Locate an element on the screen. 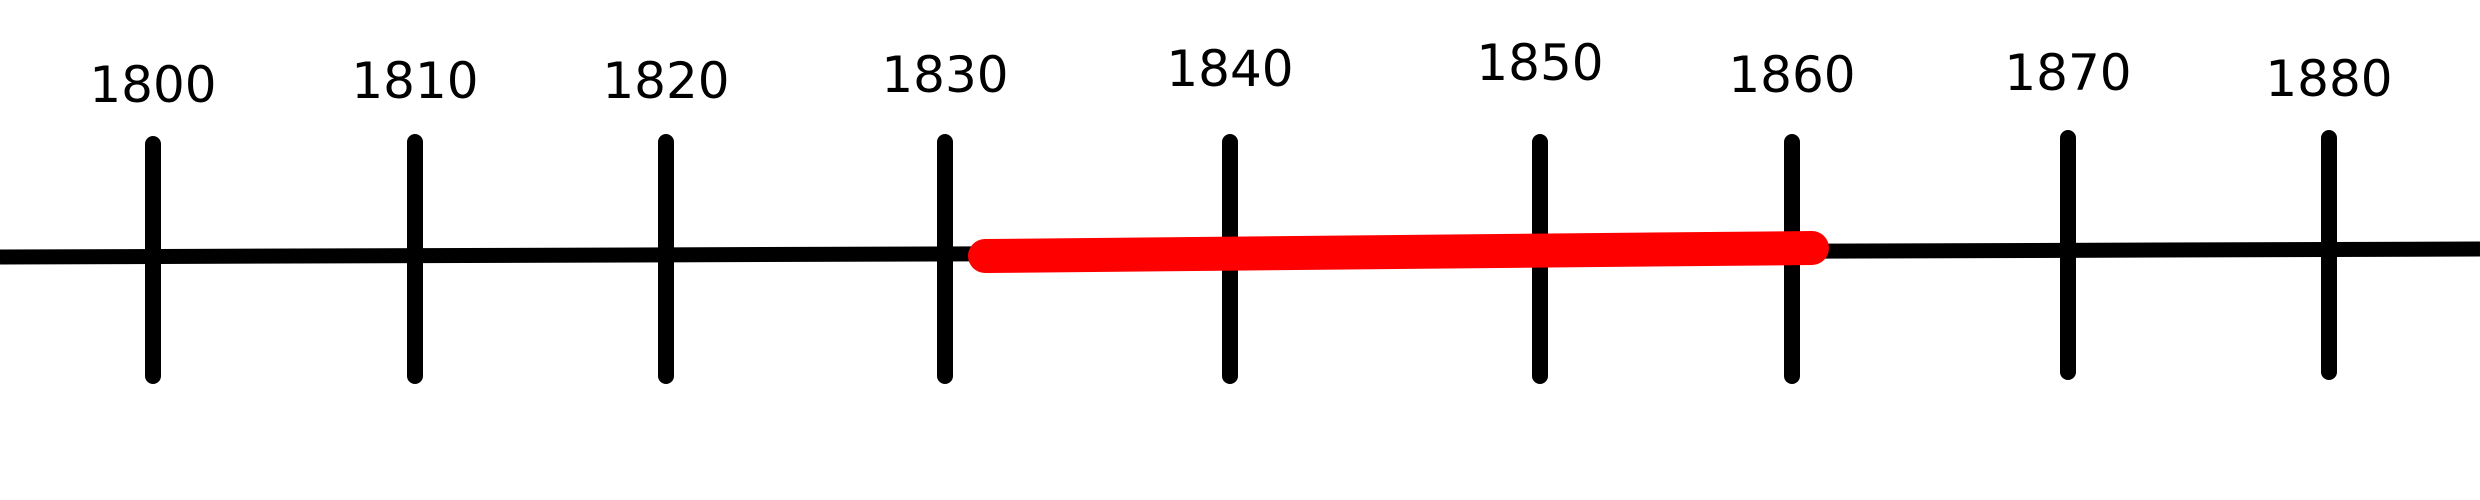 The image size is (2480, 500). year-label-1810: 1810 is located at coordinates (414, 81).